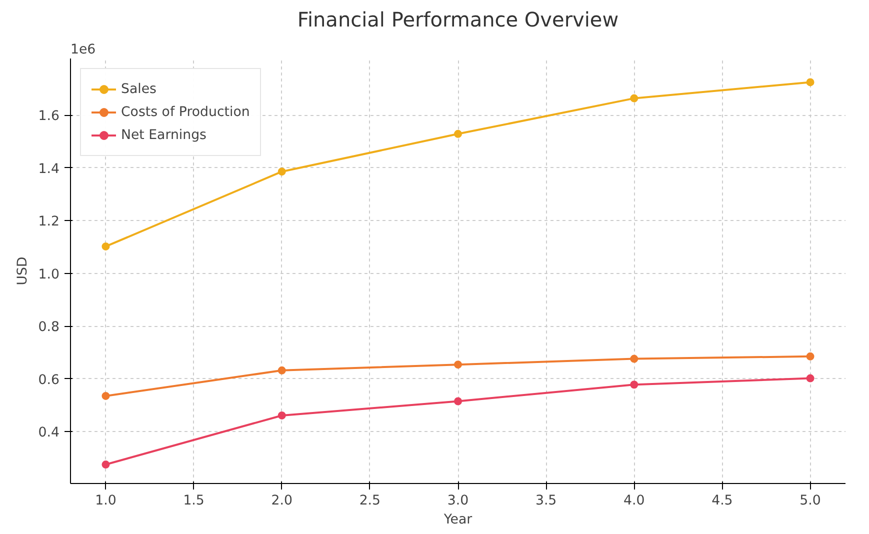  What do you see at coordinates (49, 380) in the screenshot?
I see `y-tick-label: 0.6` at bounding box center [49, 380].